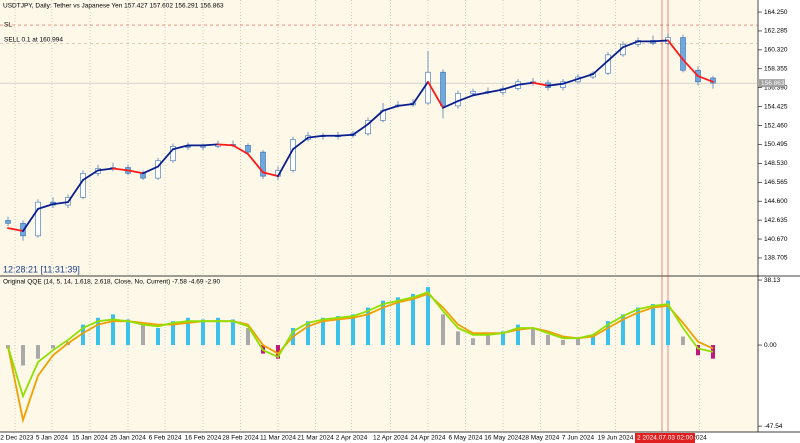  What do you see at coordinates (776, 31) in the screenshot?
I see `y-tick-label: 162.285` at bounding box center [776, 31].